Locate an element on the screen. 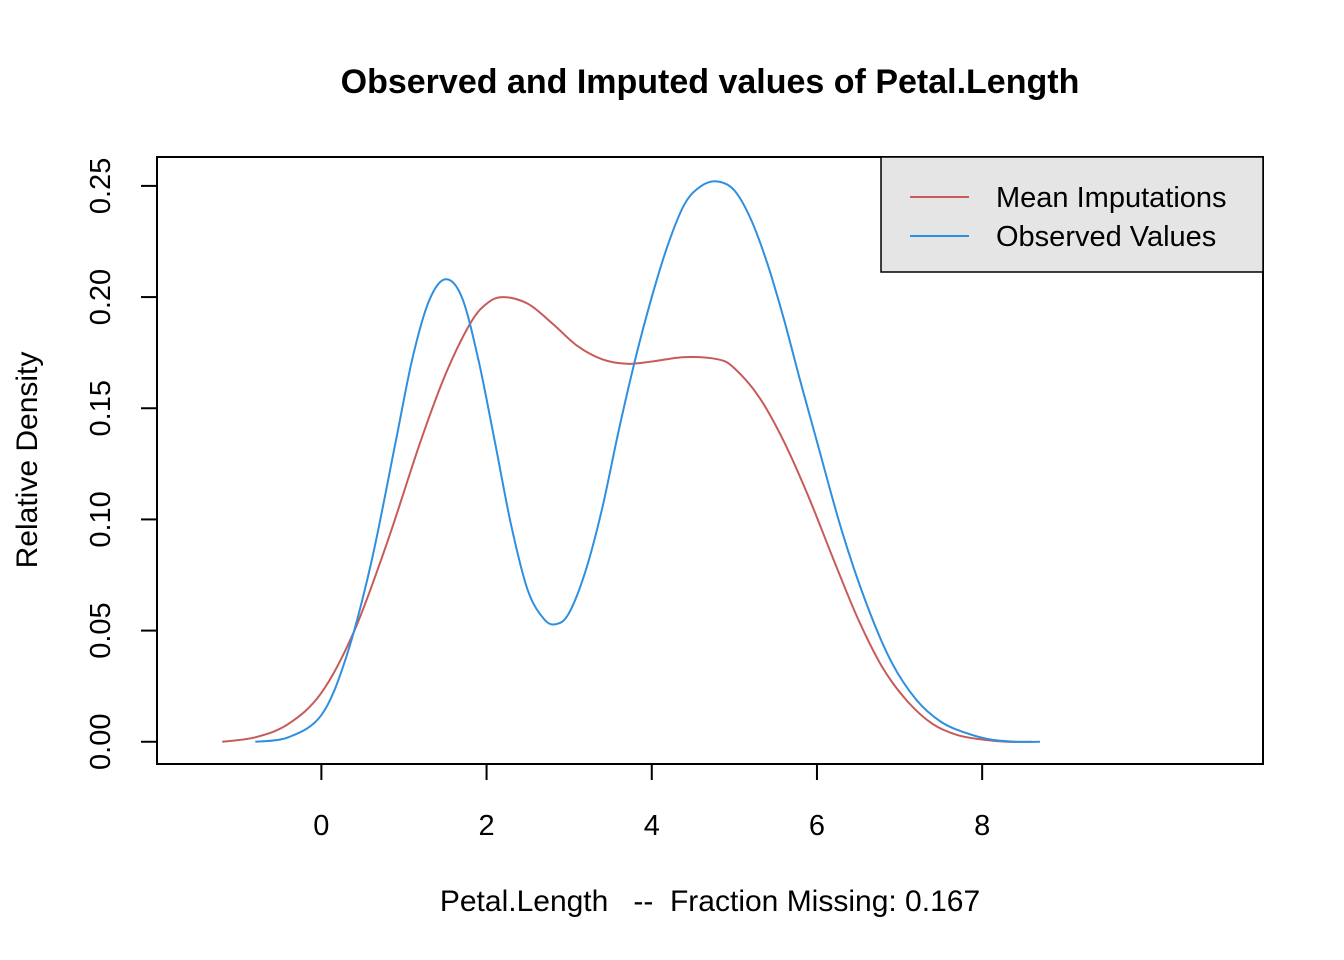 The width and height of the screenshot is (1344, 960). x-tick-label: 4 is located at coordinates (652, 826).